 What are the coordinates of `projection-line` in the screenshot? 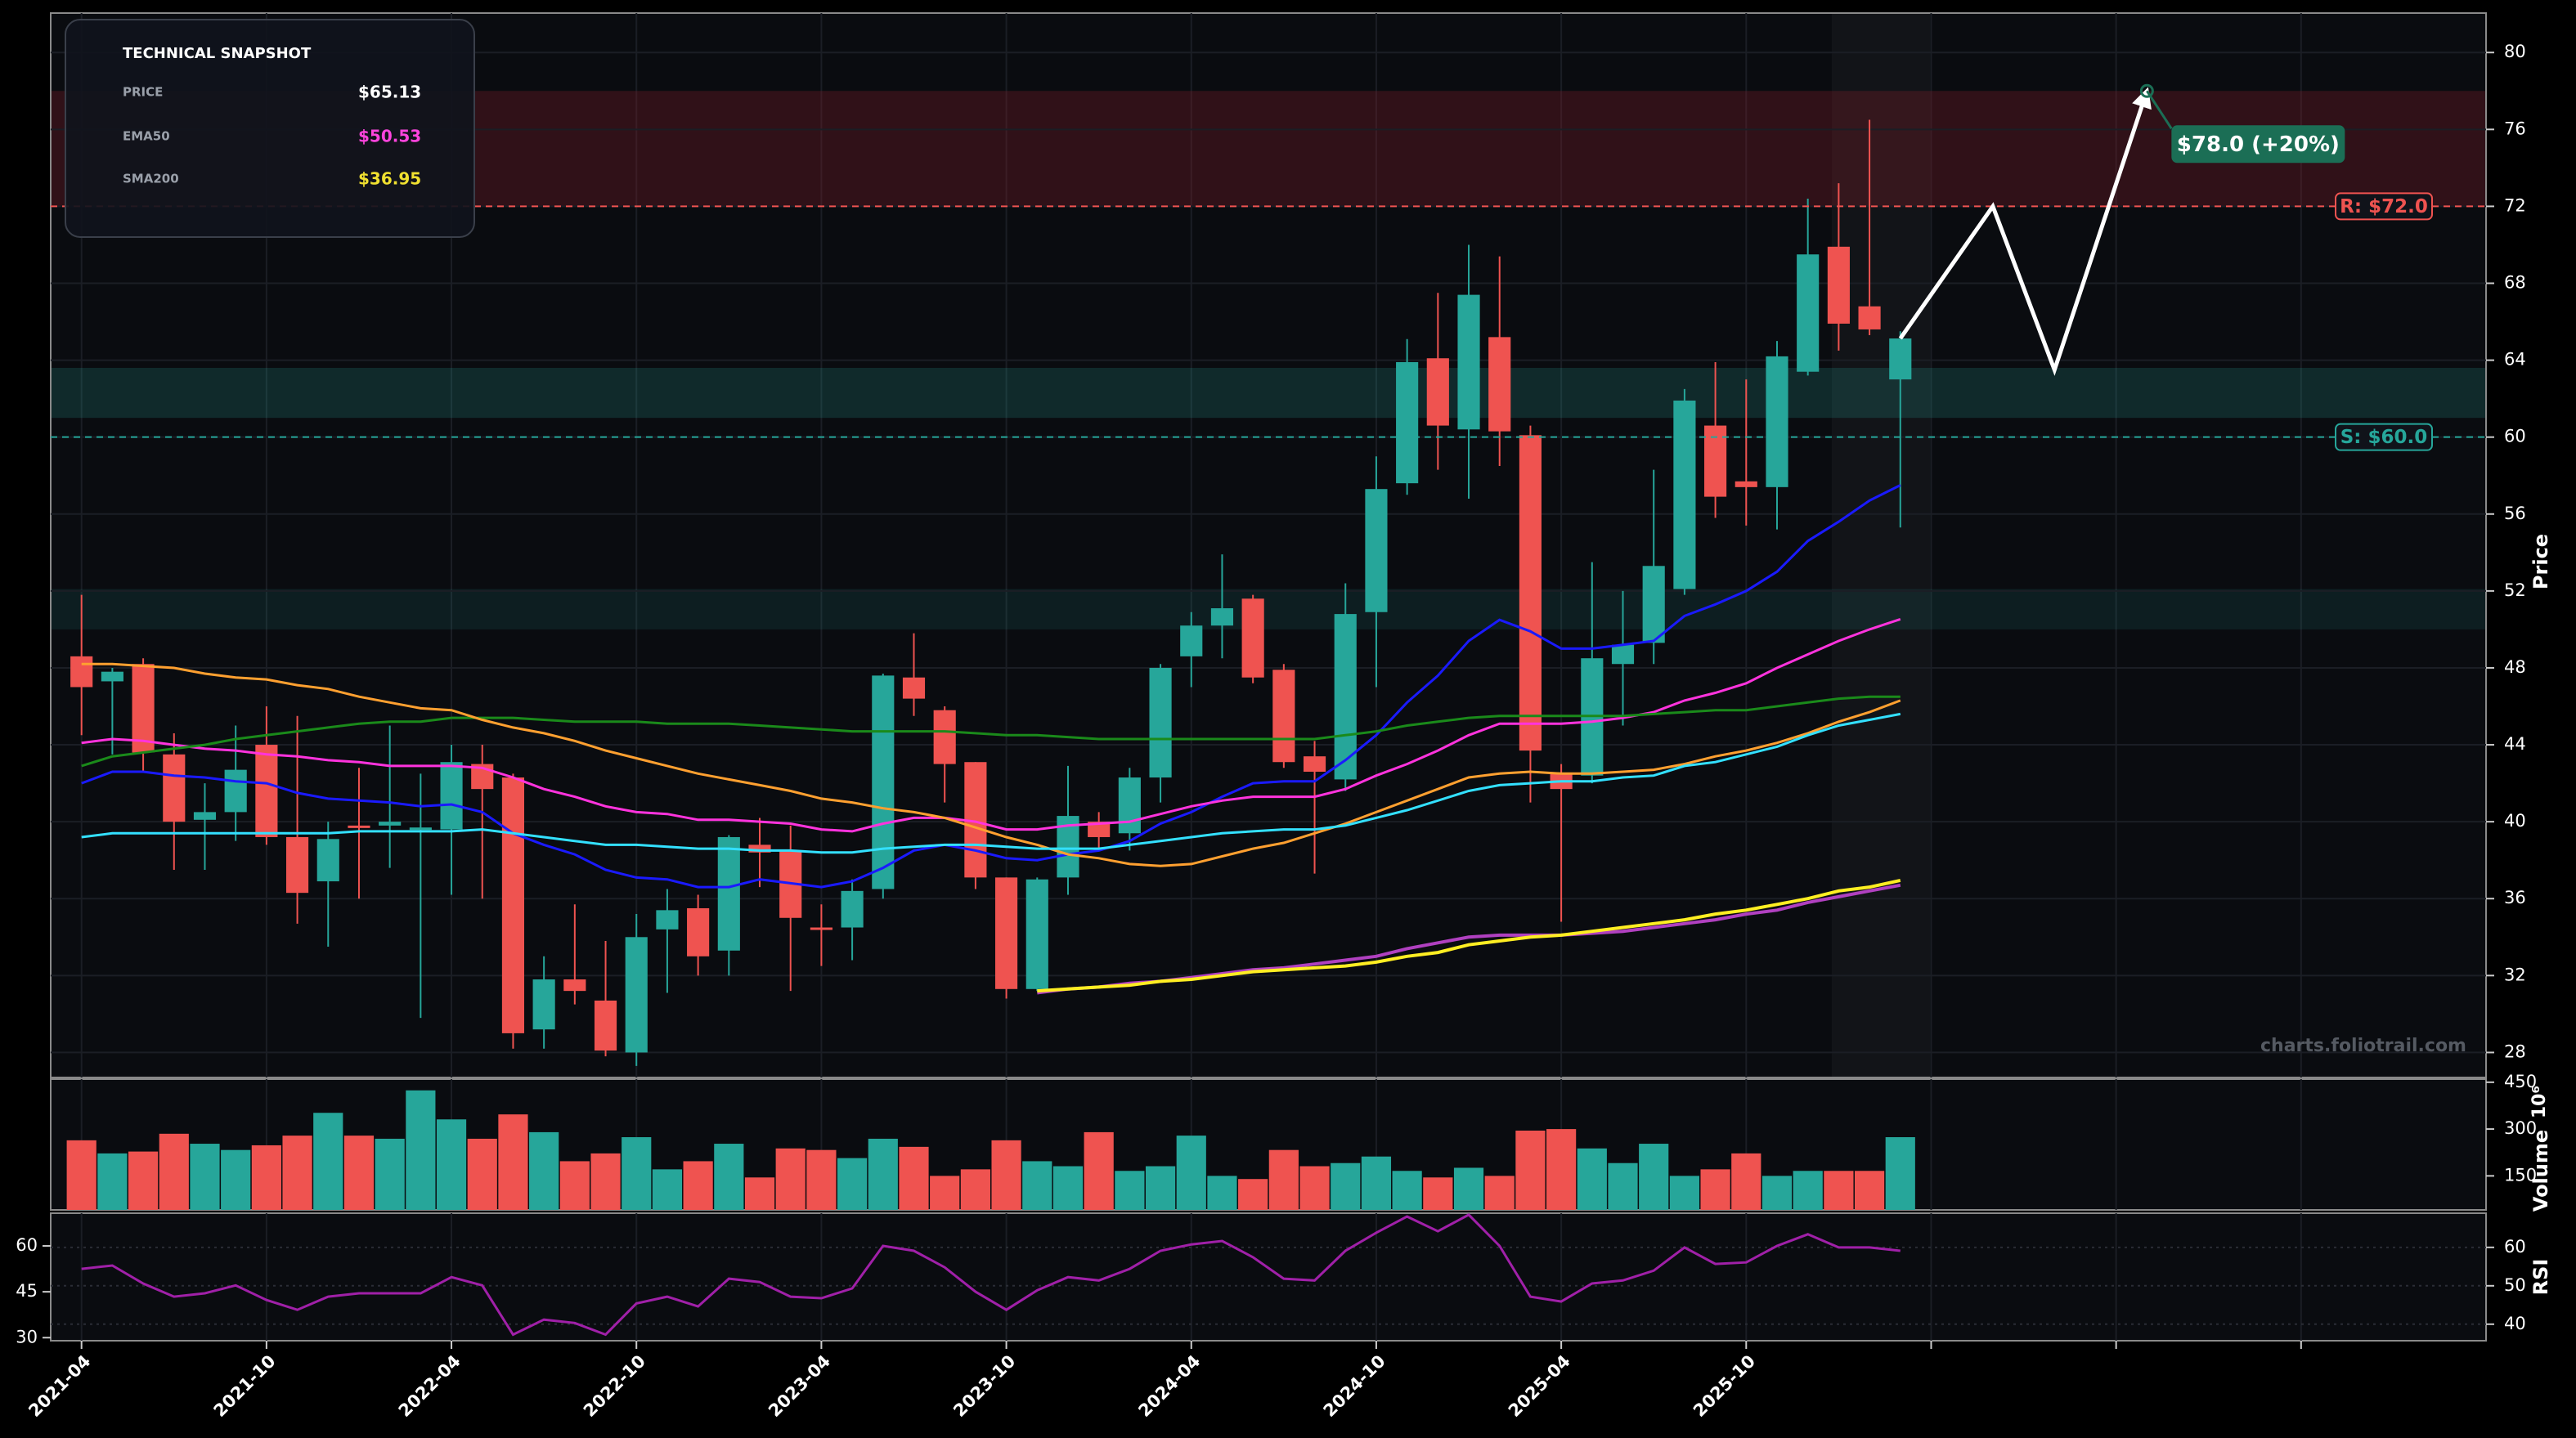 It's located at (2025, 232).